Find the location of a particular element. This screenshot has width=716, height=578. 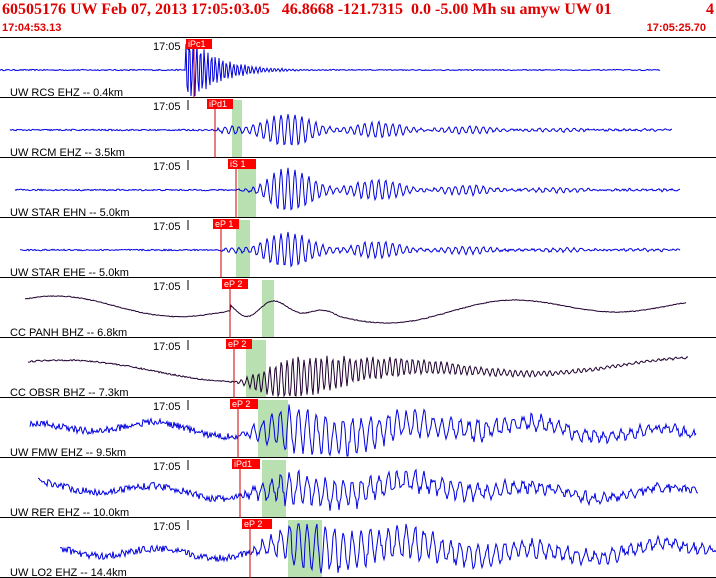

trace-row: 17:05 iPd1 UW RCM EHZ -- 3.5km is located at coordinates (358, 129).